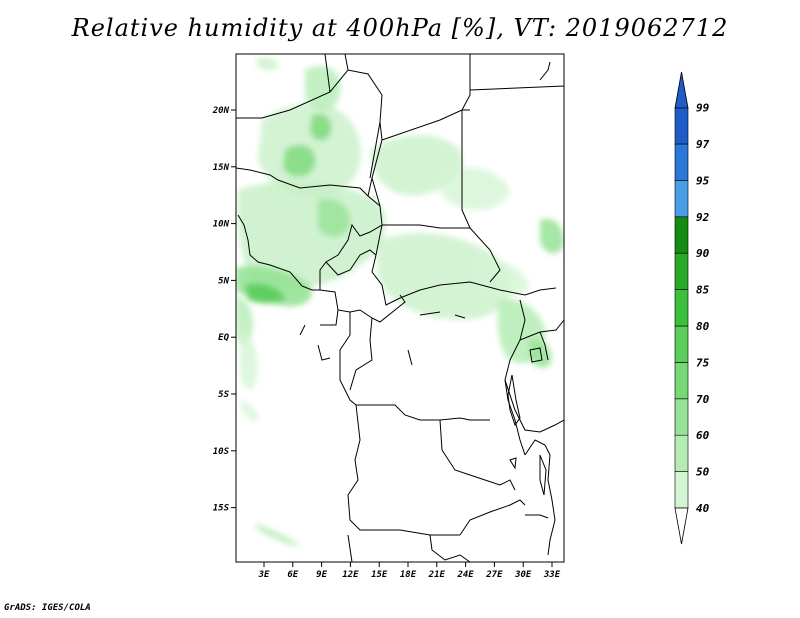 This screenshot has width=800, height=618. What do you see at coordinates (221, 509) in the screenshot?
I see `lat-label: 15S` at bounding box center [221, 509].